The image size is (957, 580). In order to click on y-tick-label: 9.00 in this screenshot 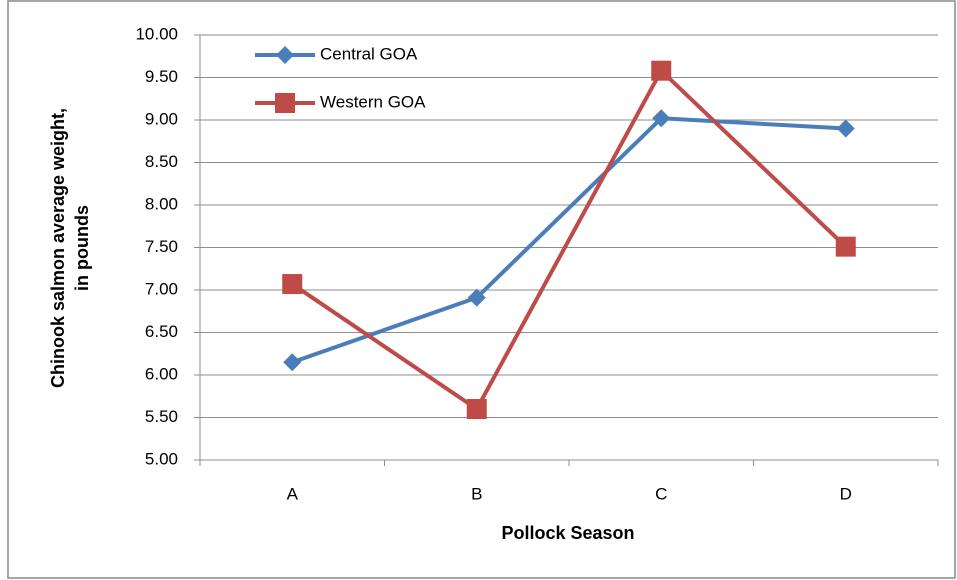, I will do `click(161, 118)`.